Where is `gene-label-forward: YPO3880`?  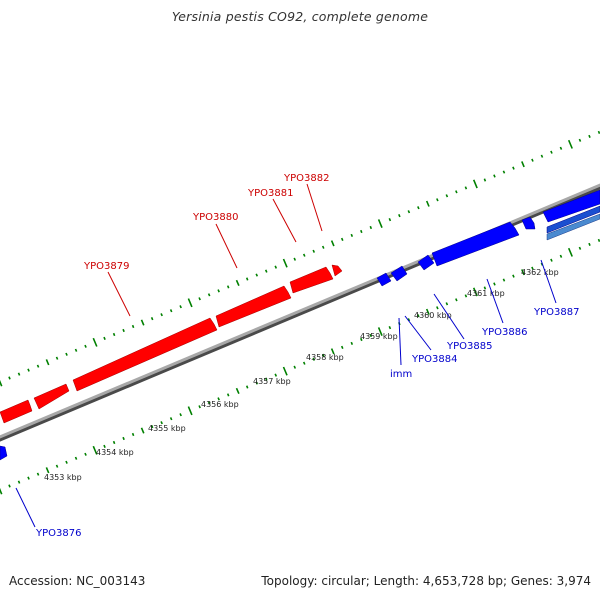 gene-label-forward: YPO3880 is located at coordinates (215, 217).